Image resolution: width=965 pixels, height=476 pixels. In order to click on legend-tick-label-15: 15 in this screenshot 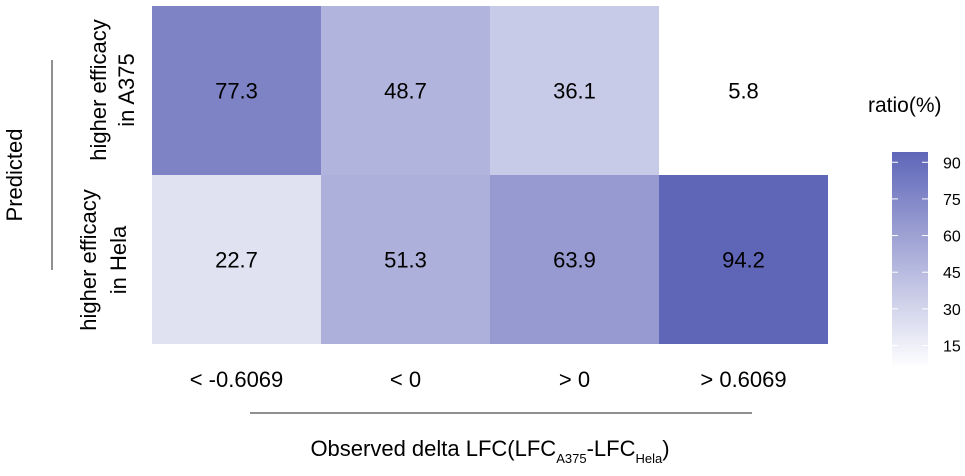, I will do `click(952, 347)`.